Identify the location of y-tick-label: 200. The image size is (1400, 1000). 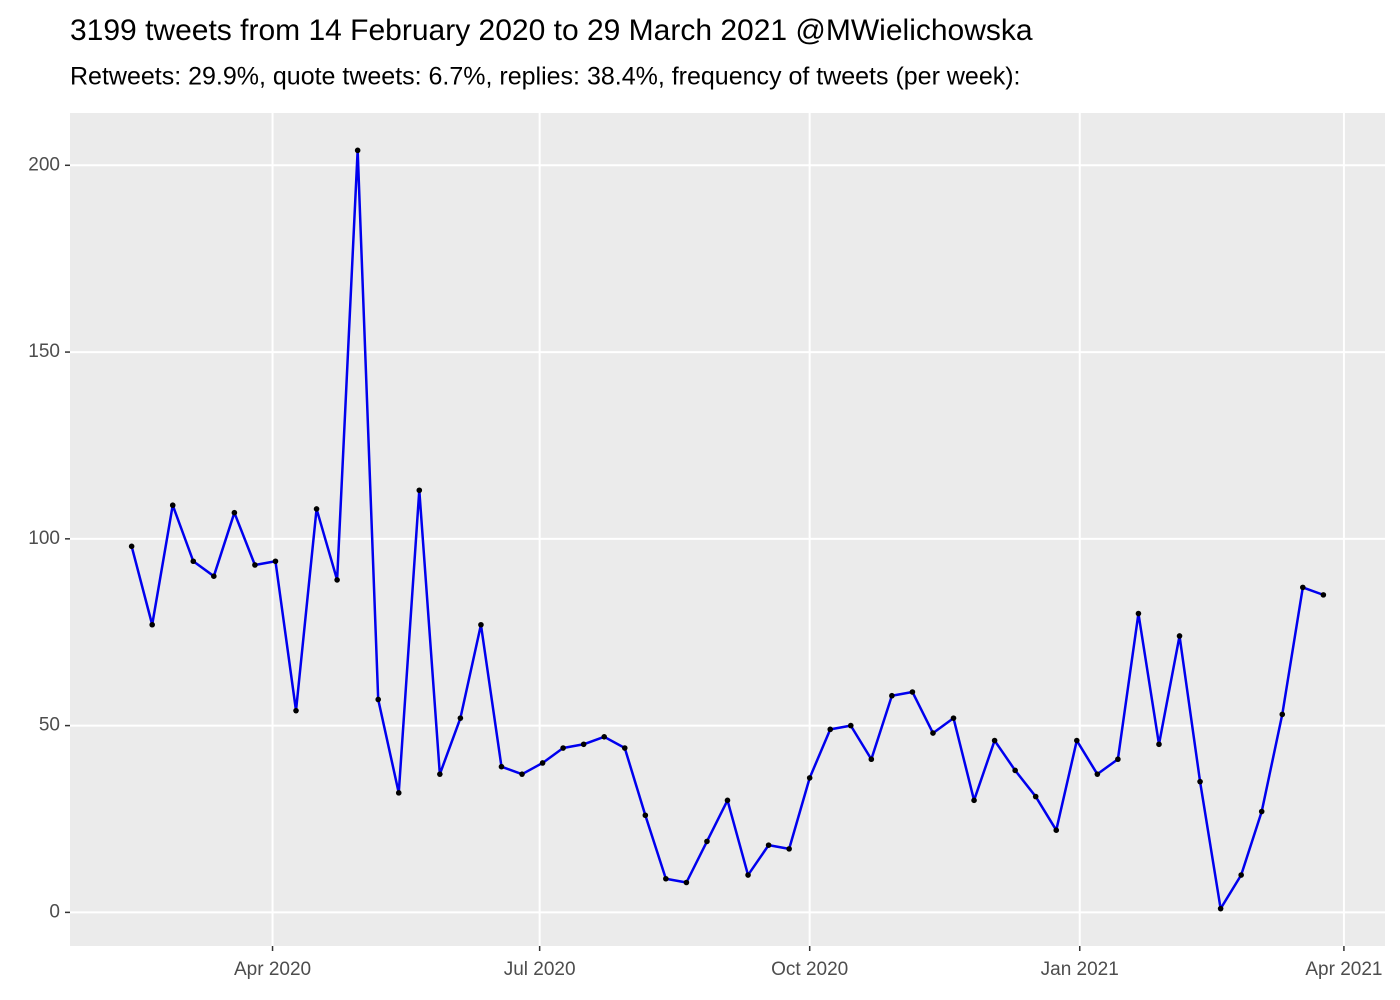
(44, 164).